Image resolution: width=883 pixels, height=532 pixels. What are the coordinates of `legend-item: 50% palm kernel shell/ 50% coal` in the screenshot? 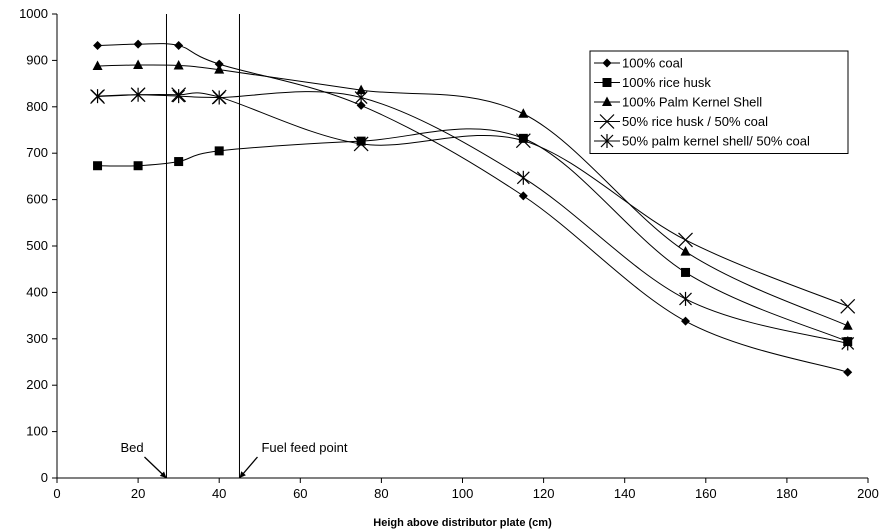 It's located at (702, 141).